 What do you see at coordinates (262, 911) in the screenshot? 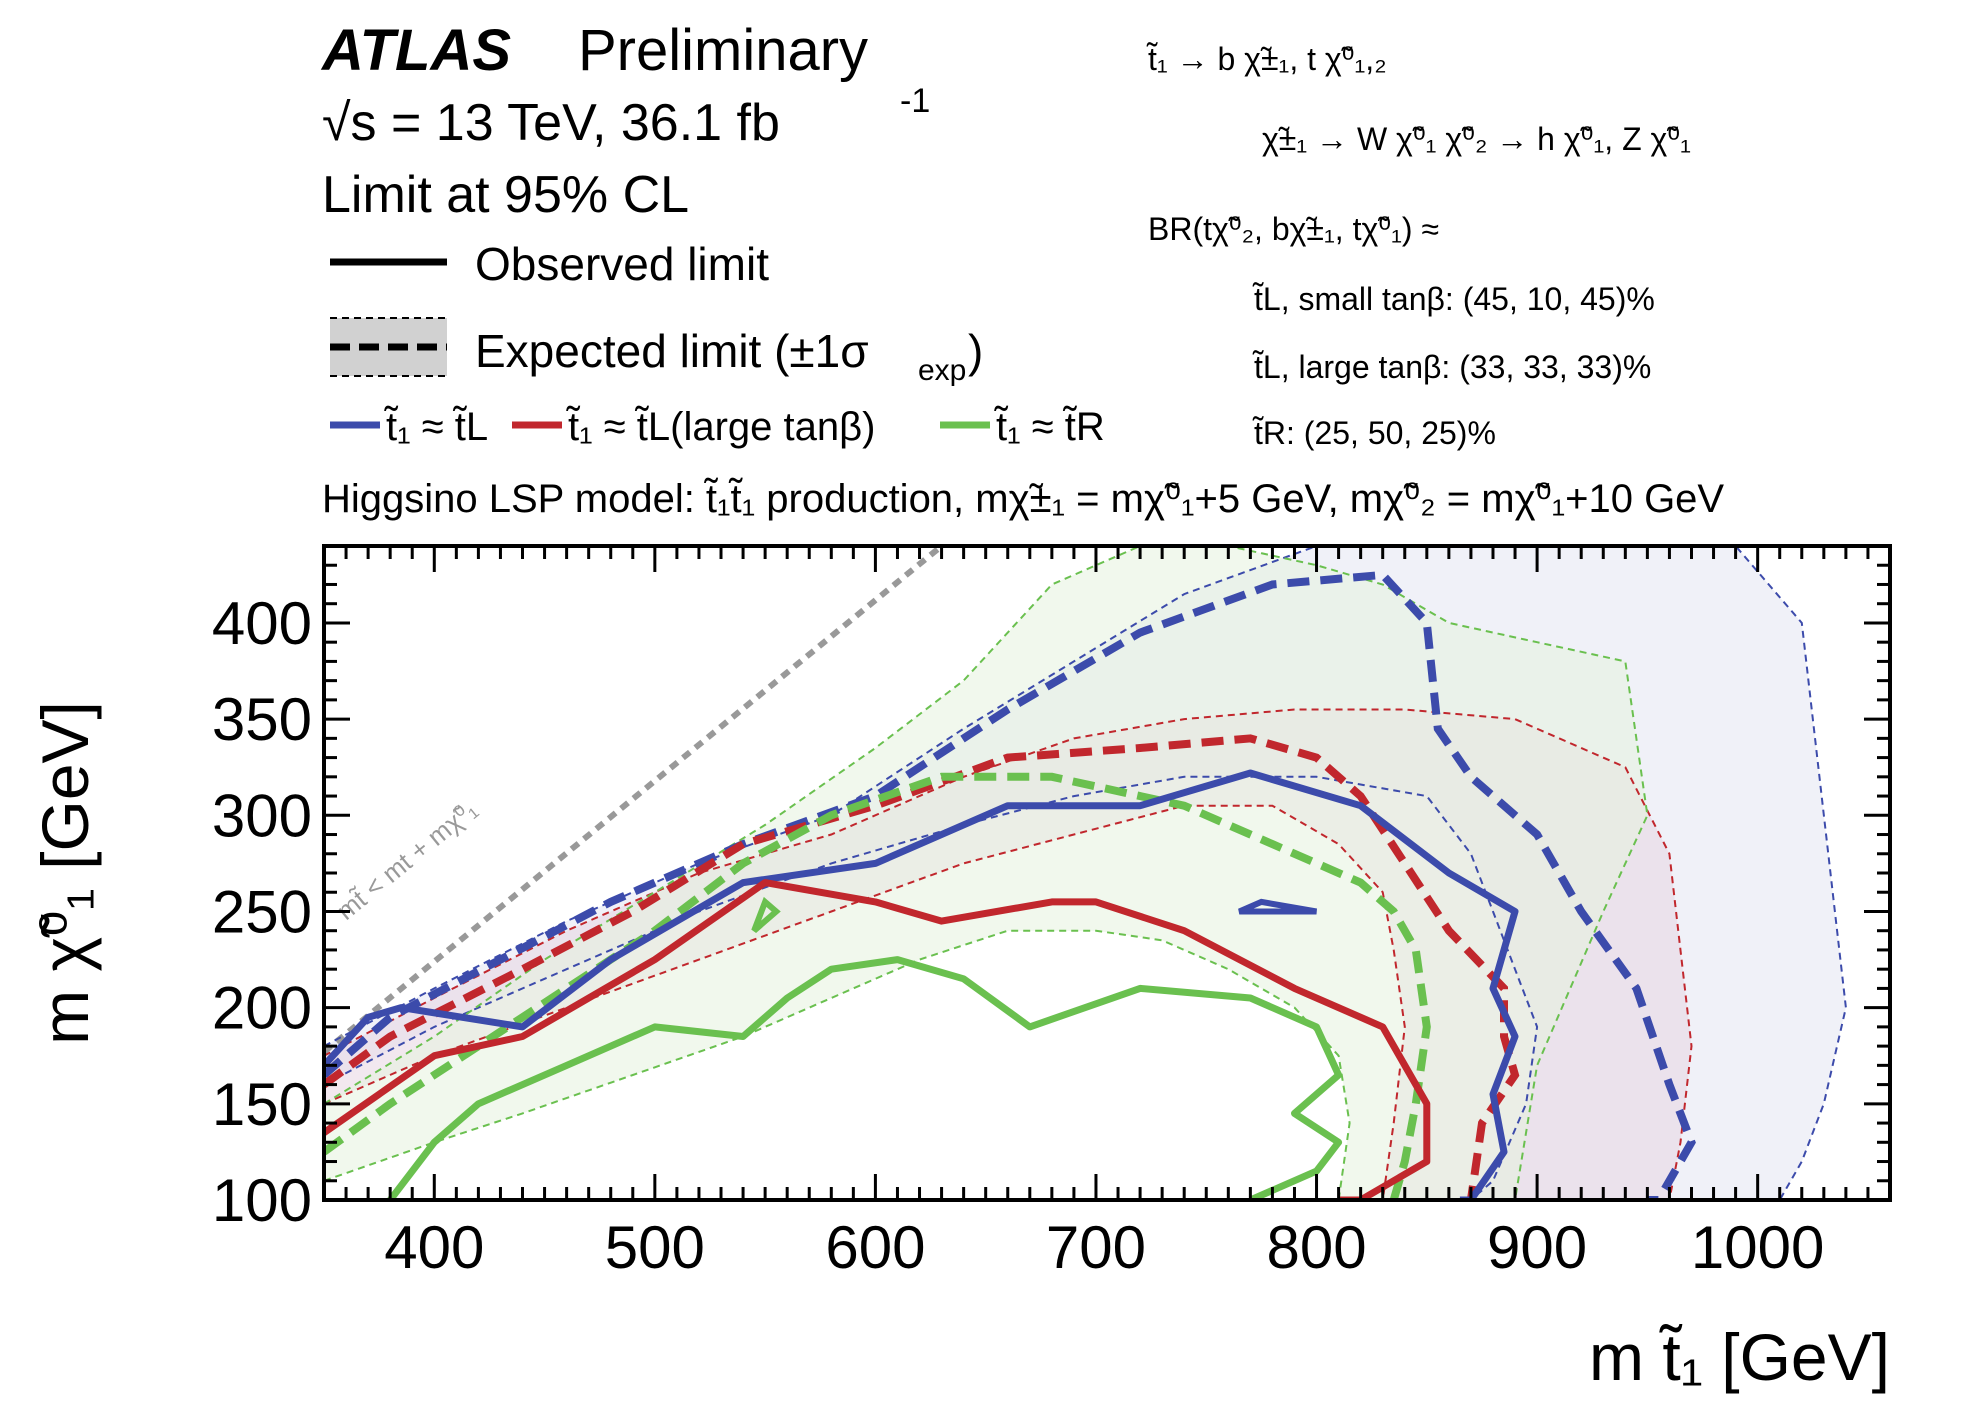
I see `y-tick-label: 250` at bounding box center [262, 911].